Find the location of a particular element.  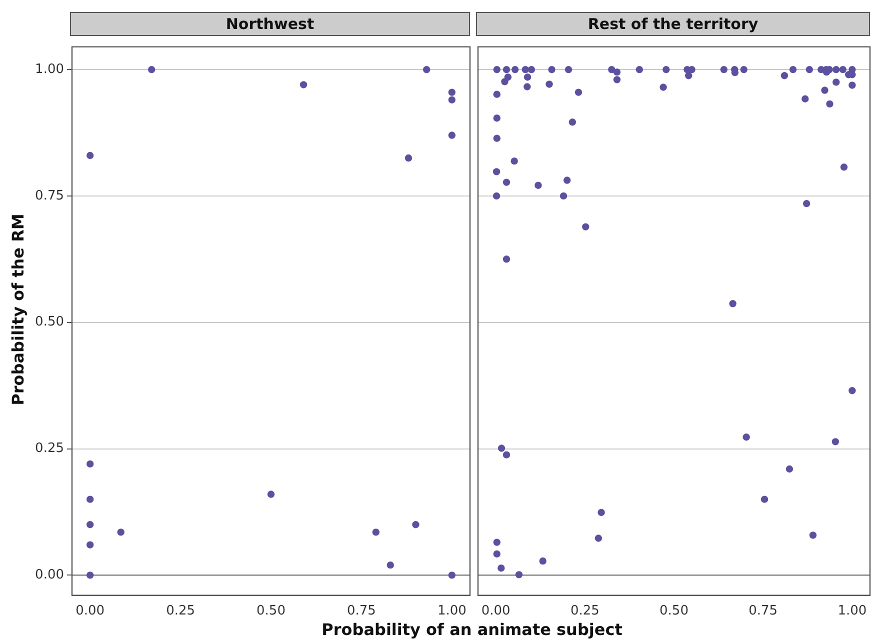

chart-title: Northwest is located at coordinates (270, 24).